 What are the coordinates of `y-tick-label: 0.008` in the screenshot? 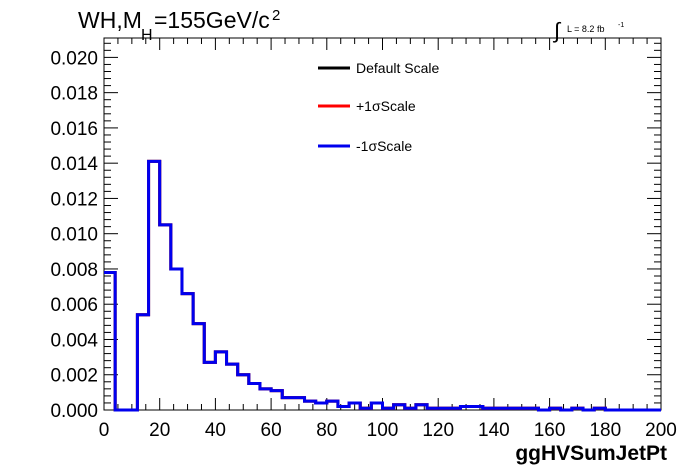 It's located at (74, 270).